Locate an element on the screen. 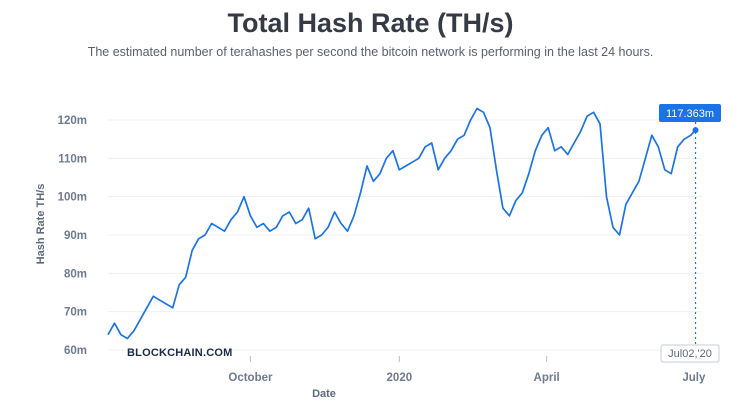  y-axis-label: Hash Rate TH/s is located at coordinates (41, 224).